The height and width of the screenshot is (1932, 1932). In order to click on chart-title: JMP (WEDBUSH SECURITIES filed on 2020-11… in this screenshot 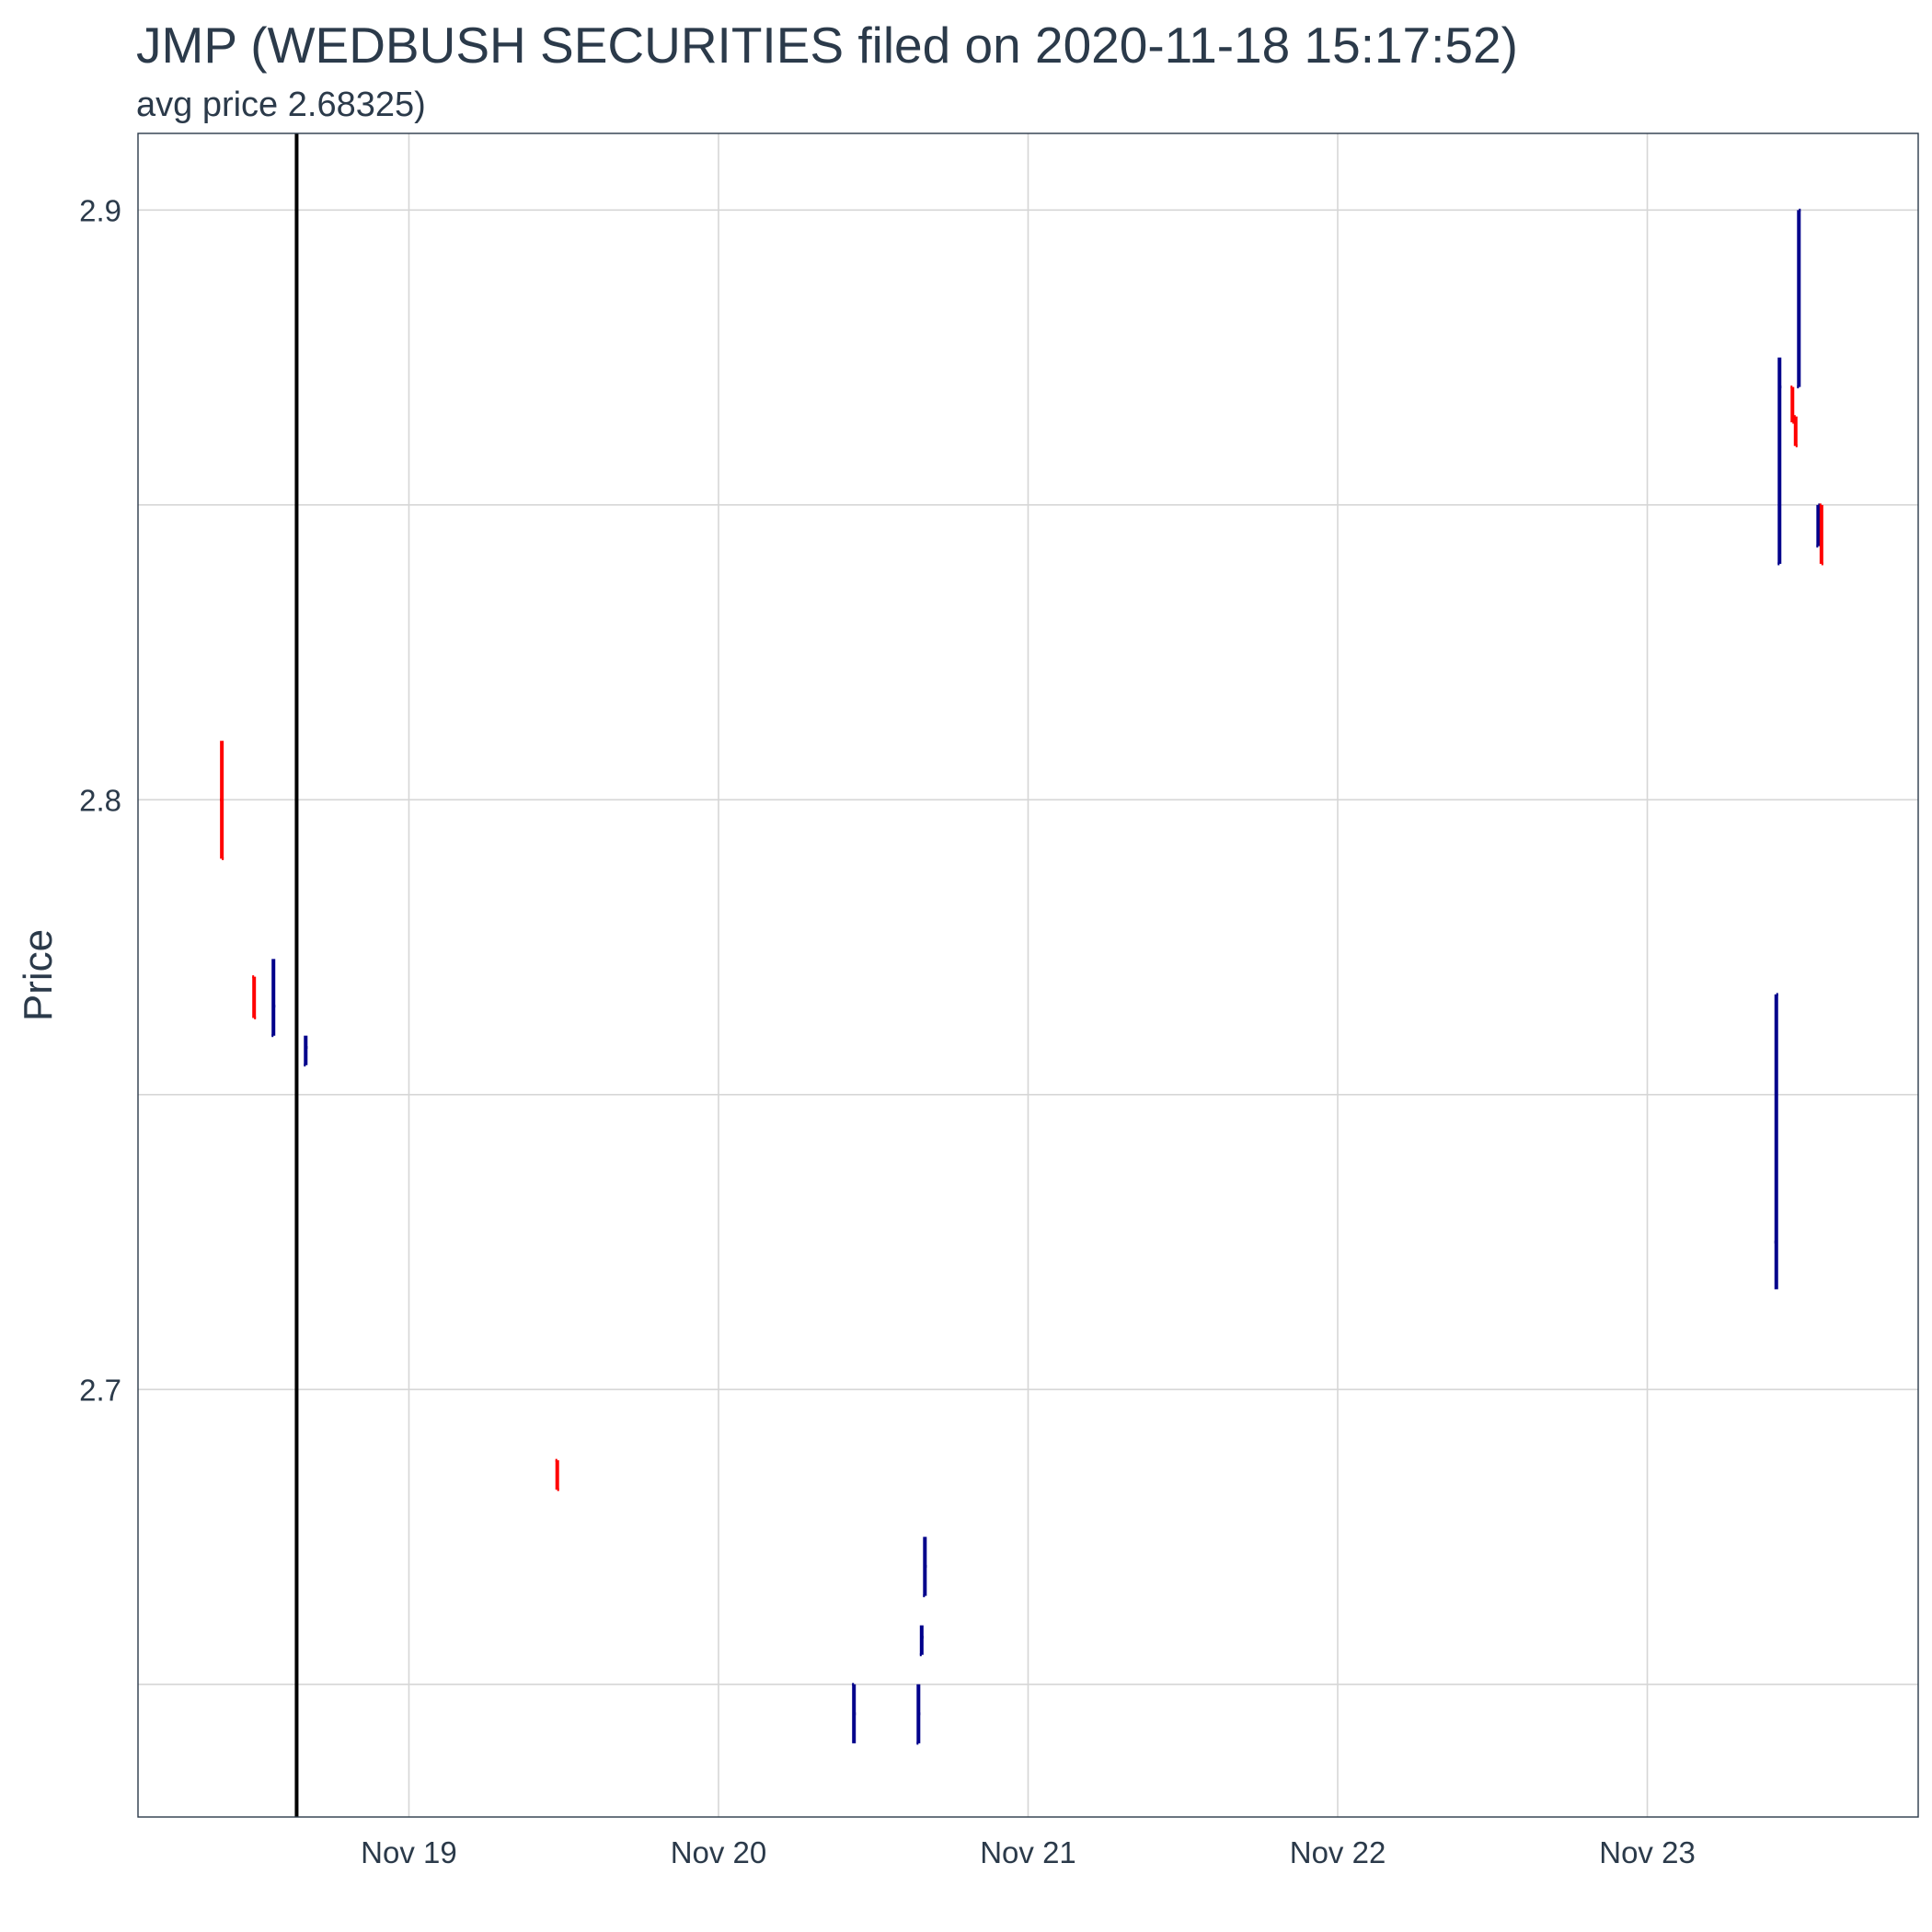, I will do `click(827, 45)`.